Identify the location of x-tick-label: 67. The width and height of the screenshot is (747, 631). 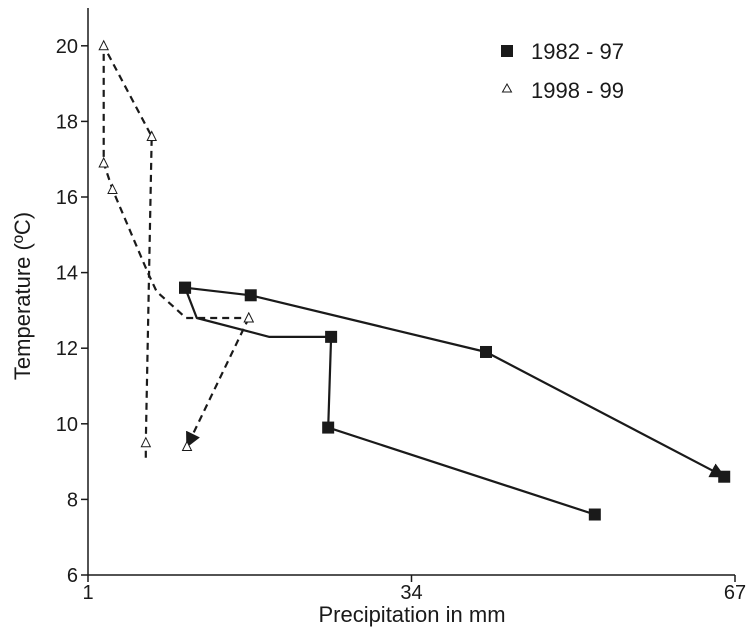
(735, 593).